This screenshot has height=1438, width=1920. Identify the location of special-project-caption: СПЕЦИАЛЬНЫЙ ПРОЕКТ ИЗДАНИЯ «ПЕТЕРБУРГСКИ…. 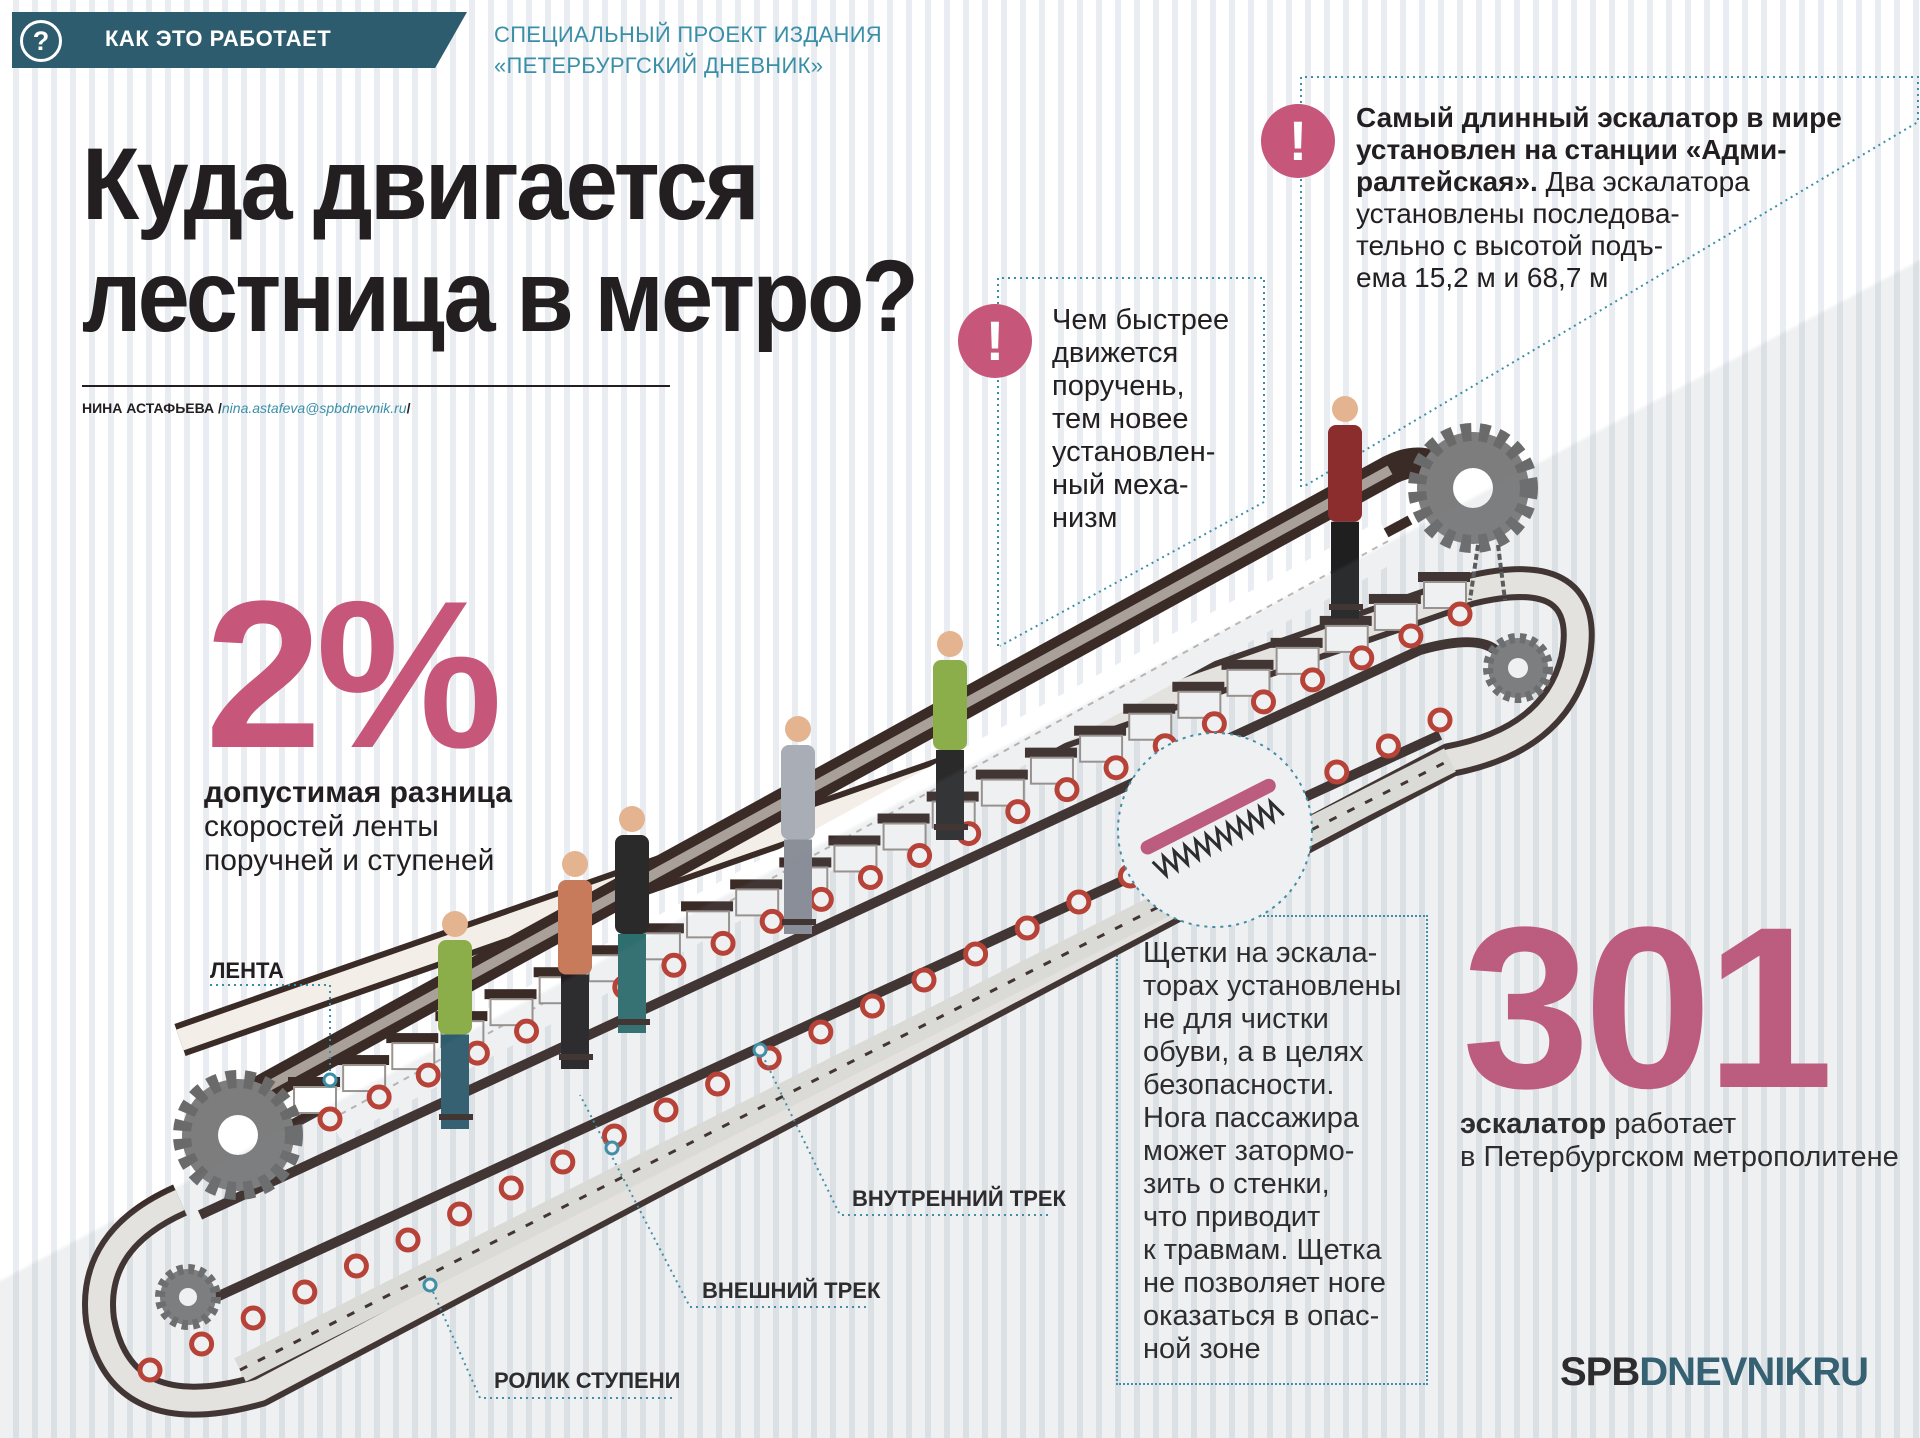
(688, 50).